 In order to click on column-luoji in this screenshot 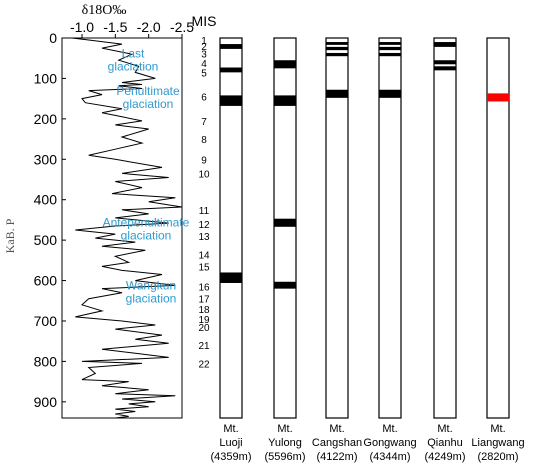, I will do `click(231, 228)`.